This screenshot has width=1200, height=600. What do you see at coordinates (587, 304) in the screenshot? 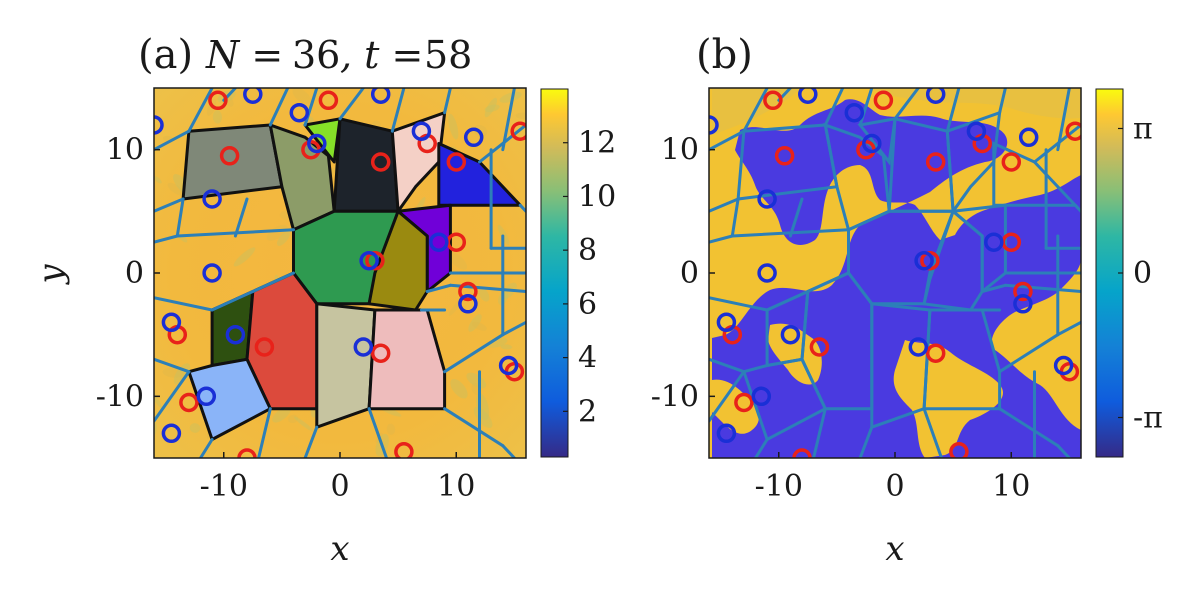
I see `colorbar-tick-label: 6` at bounding box center [587, 304].